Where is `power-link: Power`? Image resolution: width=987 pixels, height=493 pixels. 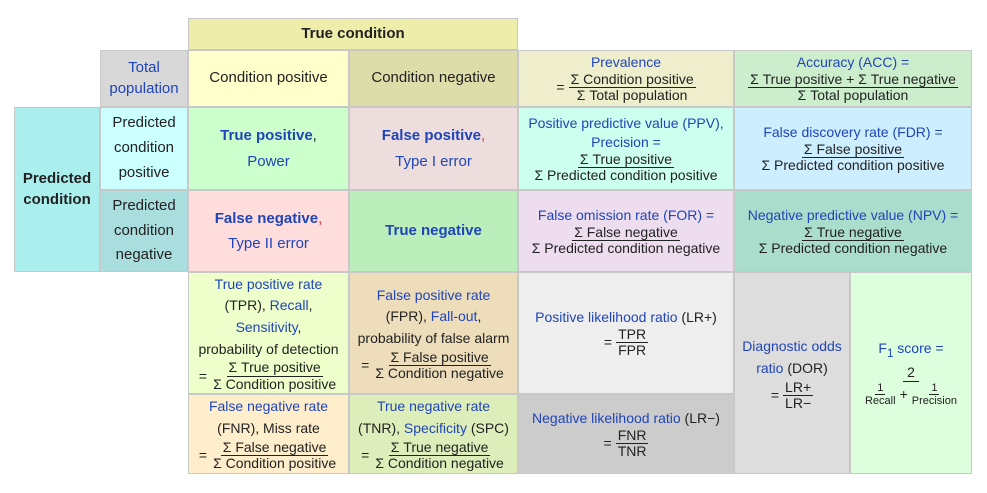 power-link: Power is located at coordinates (268, 161).